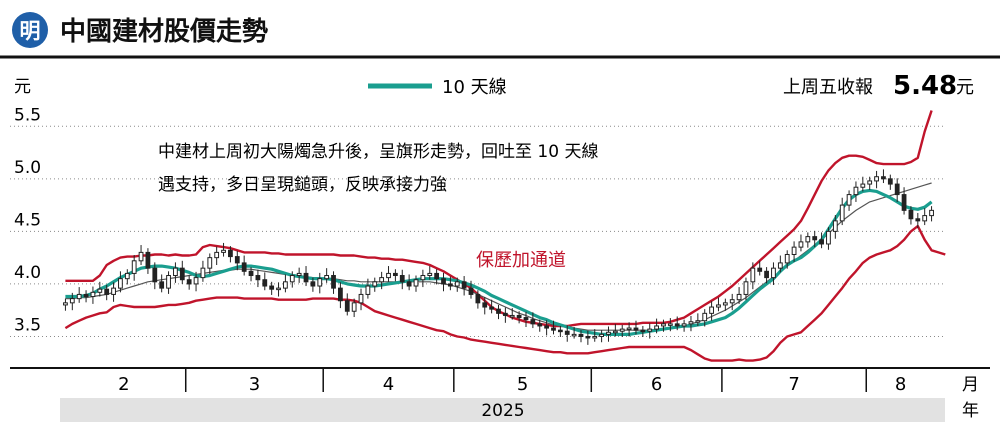  Describe the element at coordinates (828, 87) in the screenshot. I see `last-close-prefix: 上周五收報` at that location.